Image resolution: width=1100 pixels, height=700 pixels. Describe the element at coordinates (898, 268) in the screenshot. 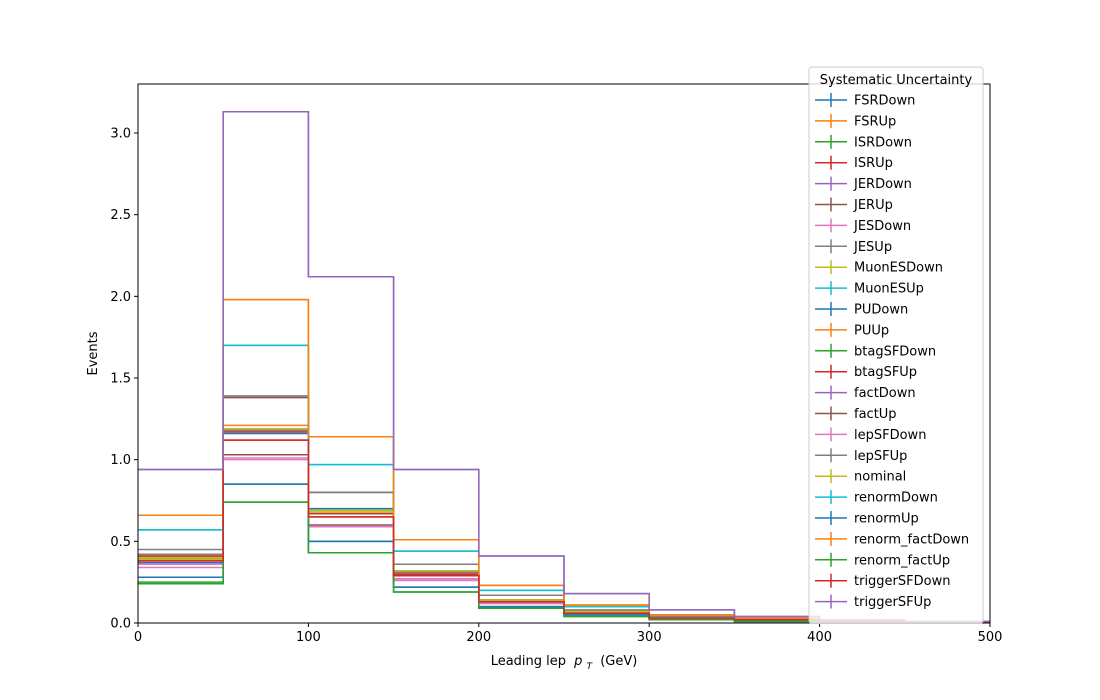

I see `legend-label: MuonESDown` at that location.